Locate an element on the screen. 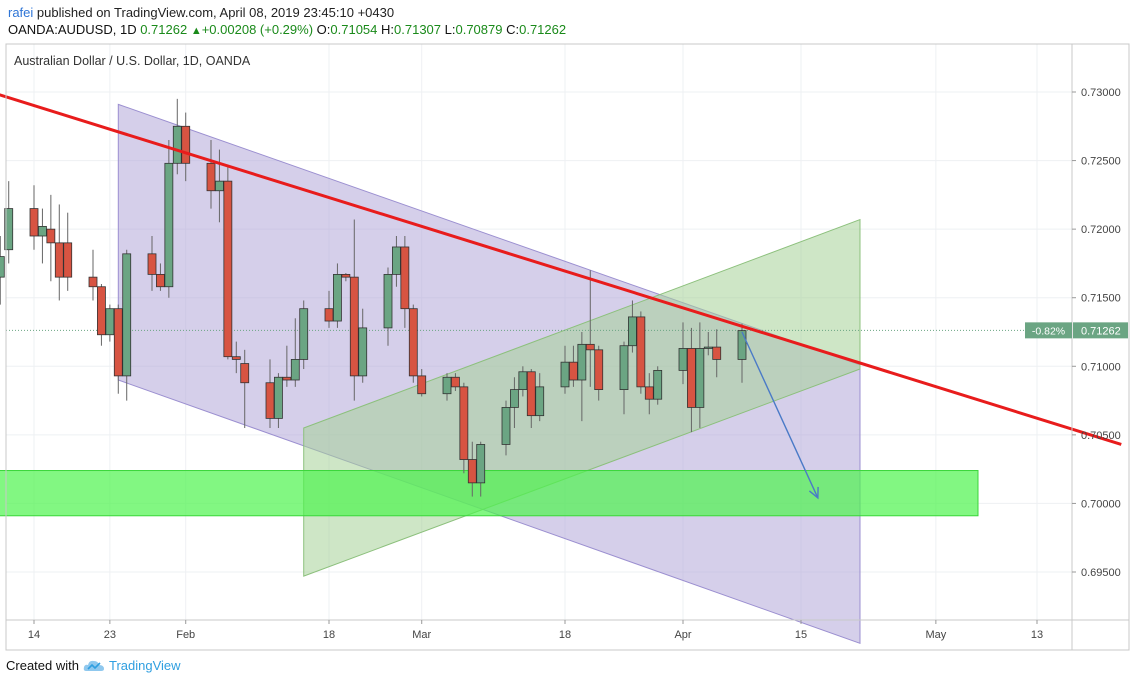 Image resolution: width=1136 pixels, height=689 pixels. up-arrow-icon: ▲ is located at coordinates (196, 31).